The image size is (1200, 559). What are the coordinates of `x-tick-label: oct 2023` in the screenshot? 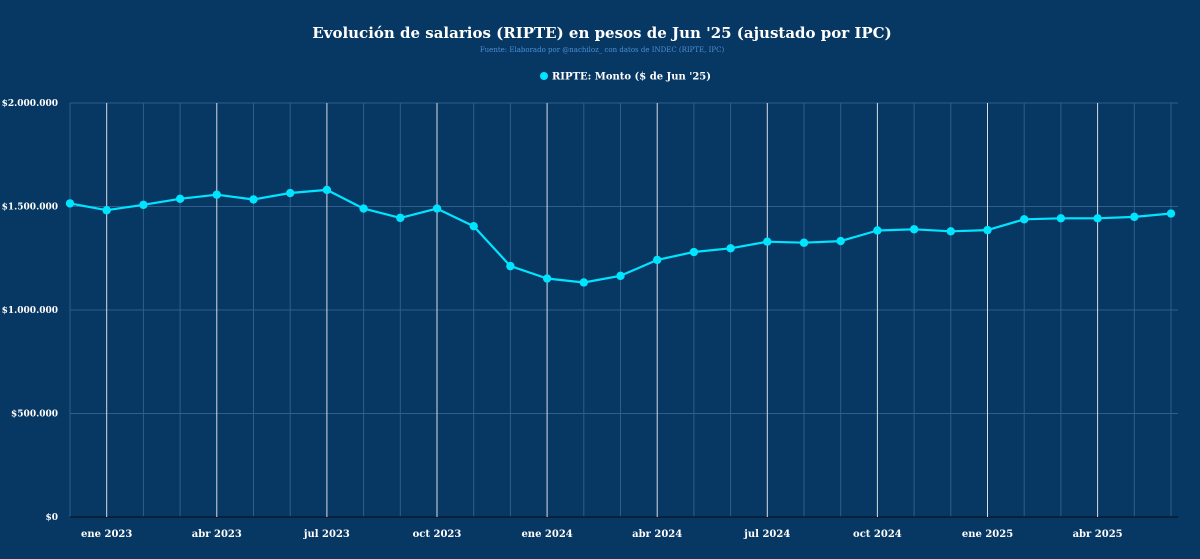 It's located at (437, 534).